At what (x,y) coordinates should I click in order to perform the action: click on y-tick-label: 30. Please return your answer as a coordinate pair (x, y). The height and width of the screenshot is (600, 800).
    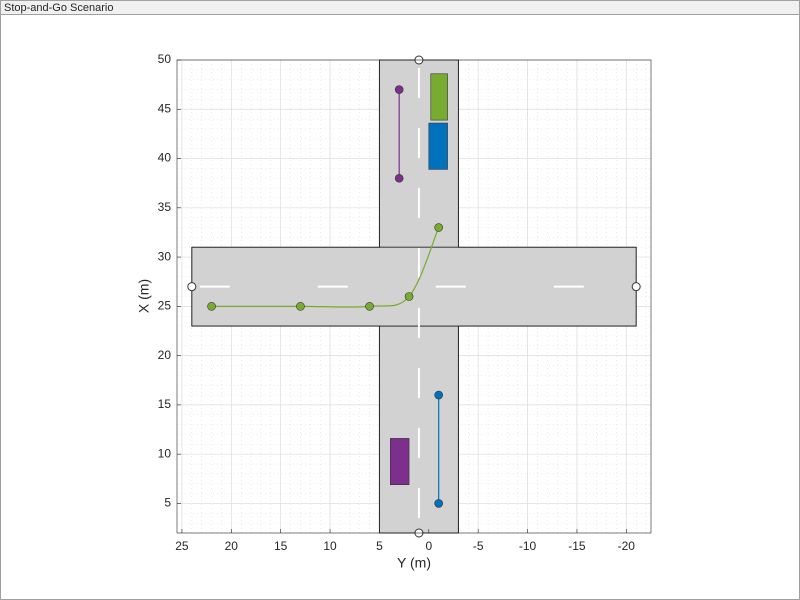
    Looking at the image, I should click on (165, 256).